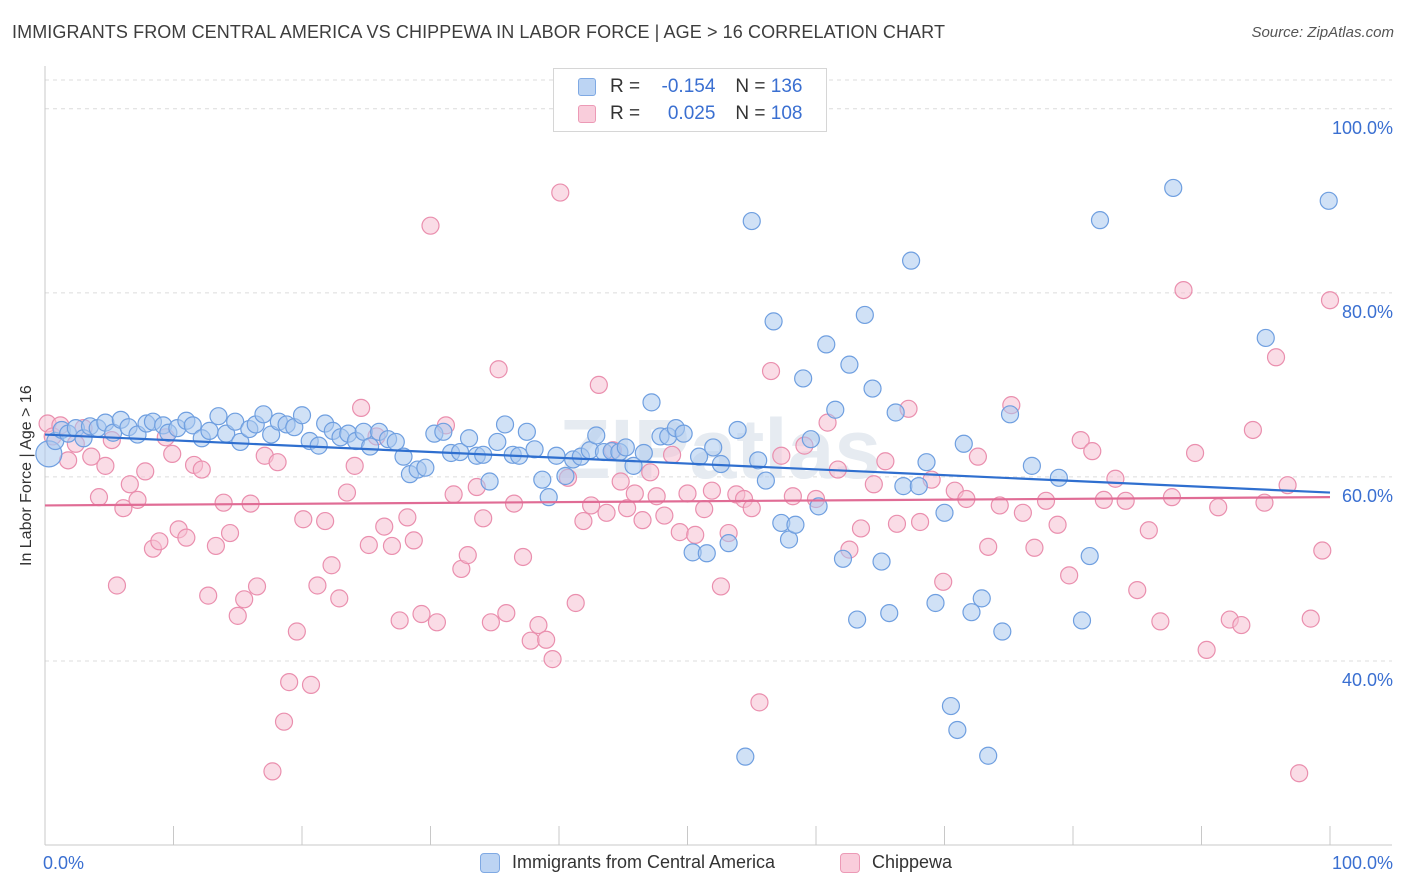 The width and height of the screenshot is (1406, 892). Describe the element at coordinates (690, 114) in the screenshot. I see `stats-row-chippewa: R = 0.025 N = 108` at that location.